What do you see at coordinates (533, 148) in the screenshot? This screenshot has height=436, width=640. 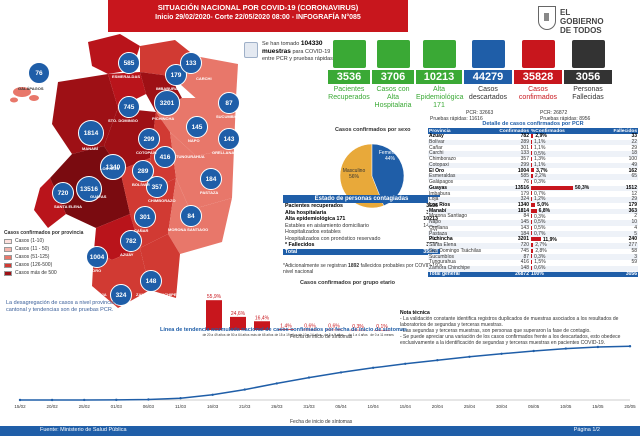 I see `table-row: Cañar 301 1,1% 29` at bounding box center [533, 148].